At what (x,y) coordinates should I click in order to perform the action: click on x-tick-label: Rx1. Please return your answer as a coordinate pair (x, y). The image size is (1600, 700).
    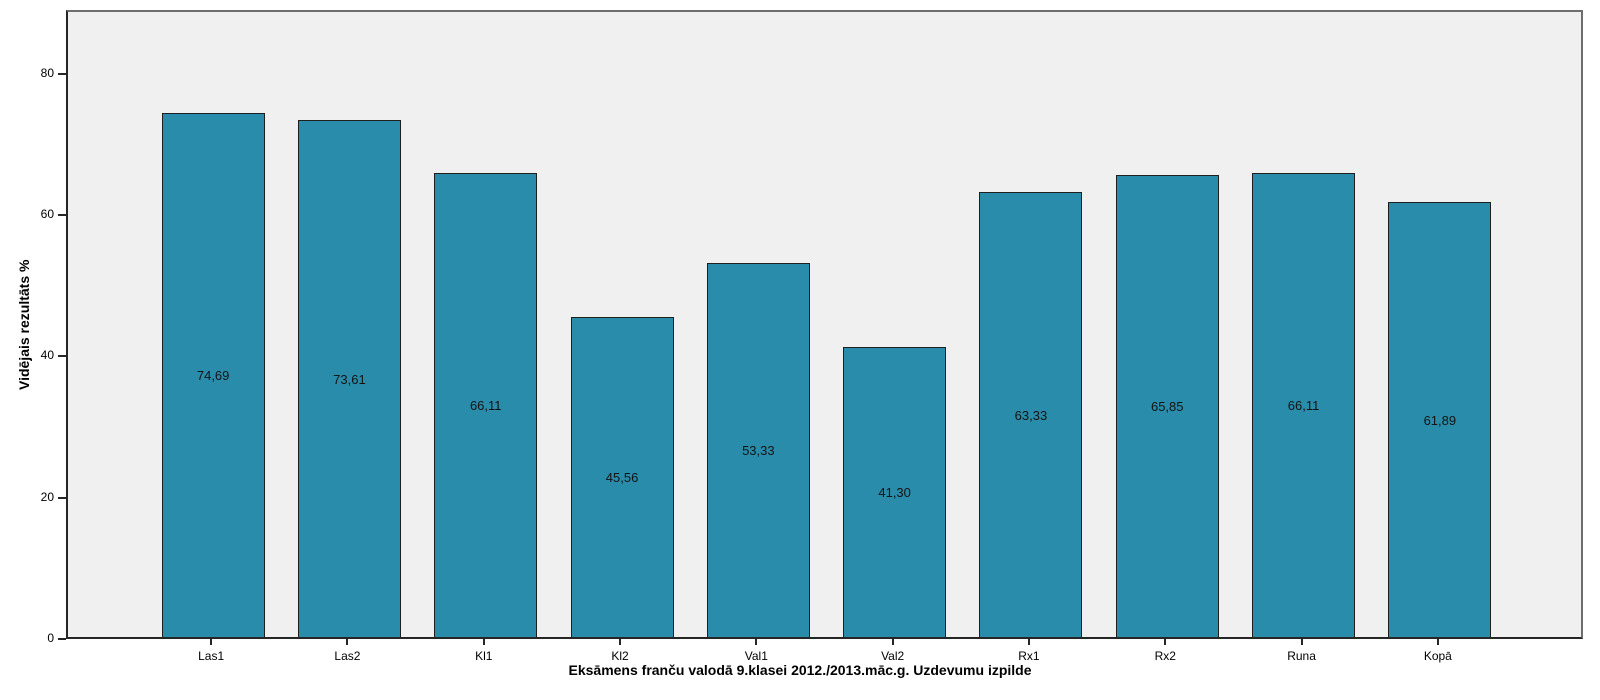
    Looking at the image, I should click on (1029, 656).